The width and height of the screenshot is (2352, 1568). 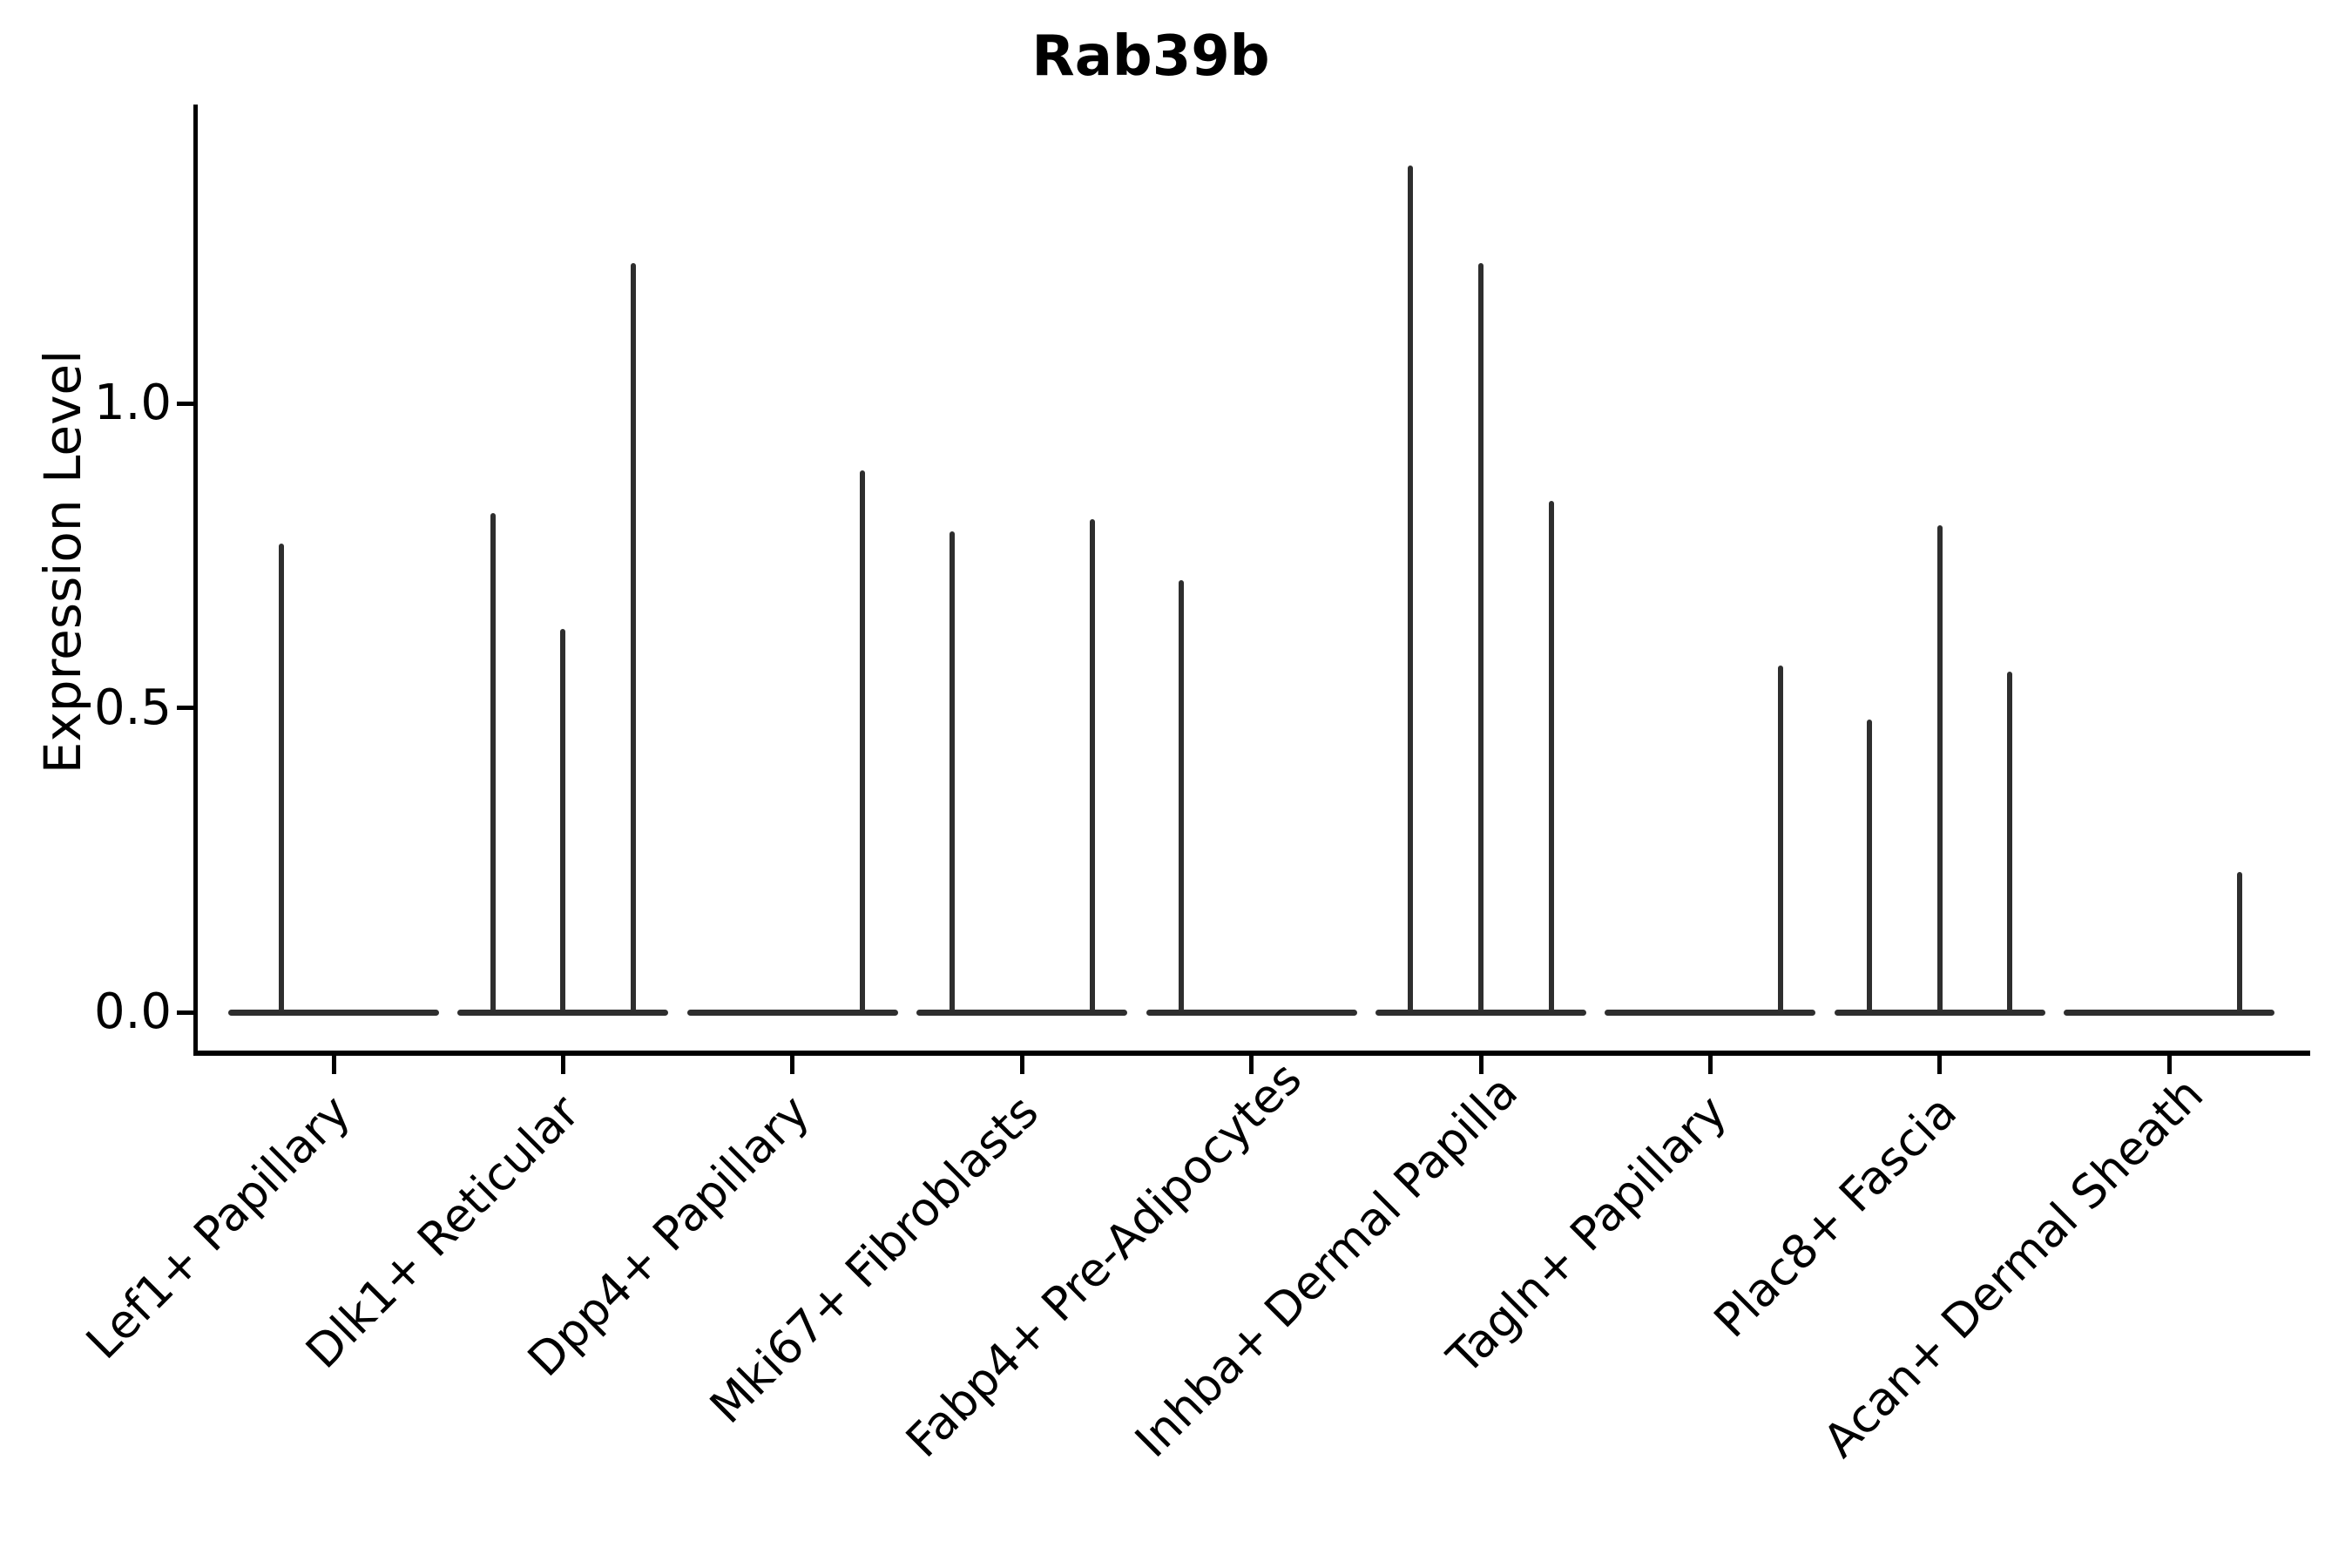 What do you see at coordinates (132, 1012) in the screenshot?
I see `y-tick-label: 0.0` at bounding box center [132, 1012].